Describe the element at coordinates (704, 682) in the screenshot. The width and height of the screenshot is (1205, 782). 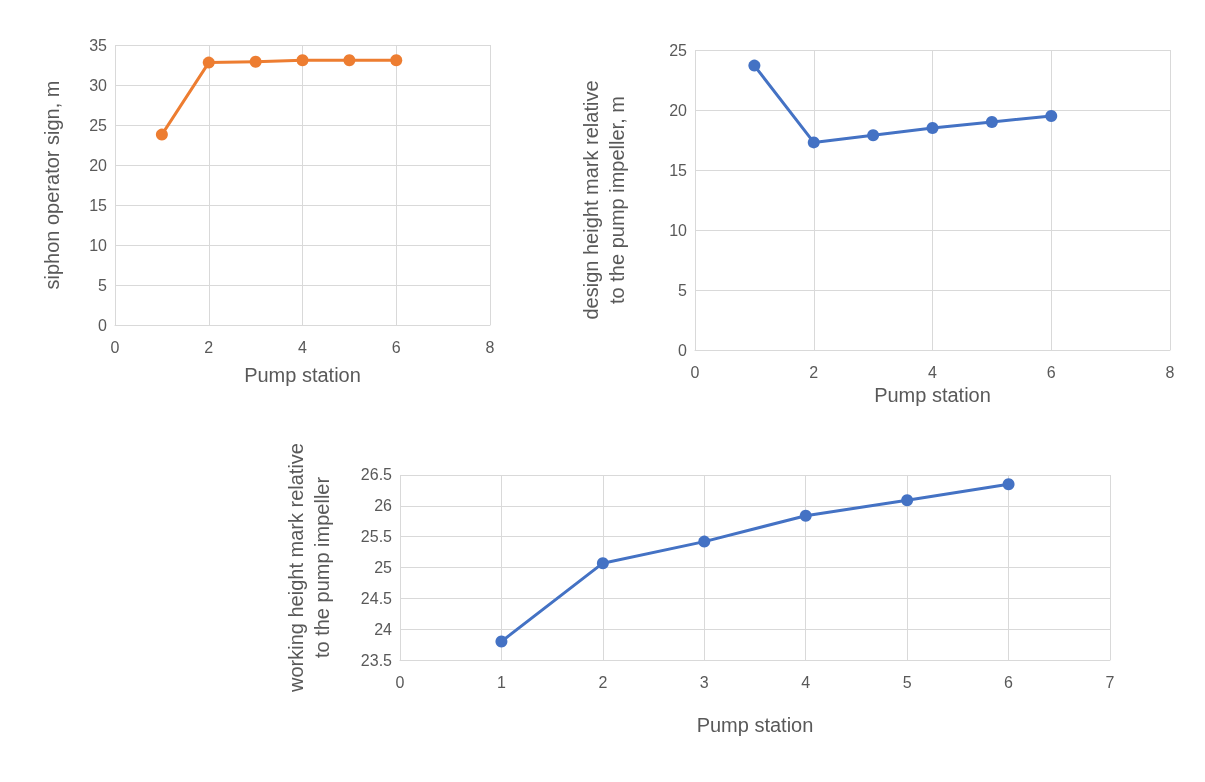
I see `x-tick-label: 3` at that location.